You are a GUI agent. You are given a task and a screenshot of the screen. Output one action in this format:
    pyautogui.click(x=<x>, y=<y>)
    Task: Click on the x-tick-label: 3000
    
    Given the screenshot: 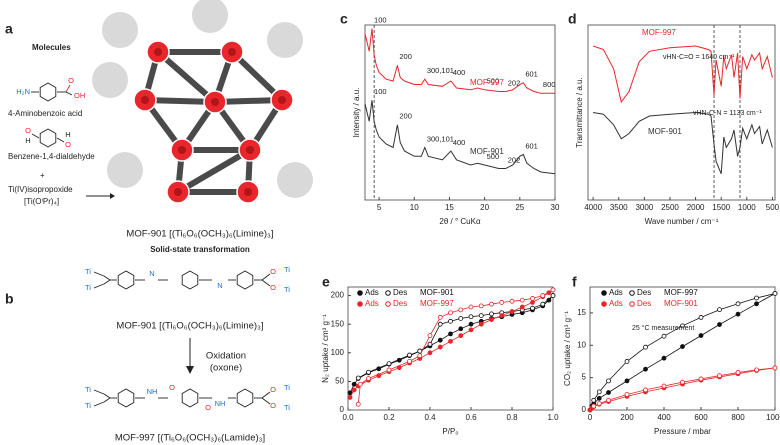 What is the action you would take?
    pyautogui.click(x=644, y=207)
    